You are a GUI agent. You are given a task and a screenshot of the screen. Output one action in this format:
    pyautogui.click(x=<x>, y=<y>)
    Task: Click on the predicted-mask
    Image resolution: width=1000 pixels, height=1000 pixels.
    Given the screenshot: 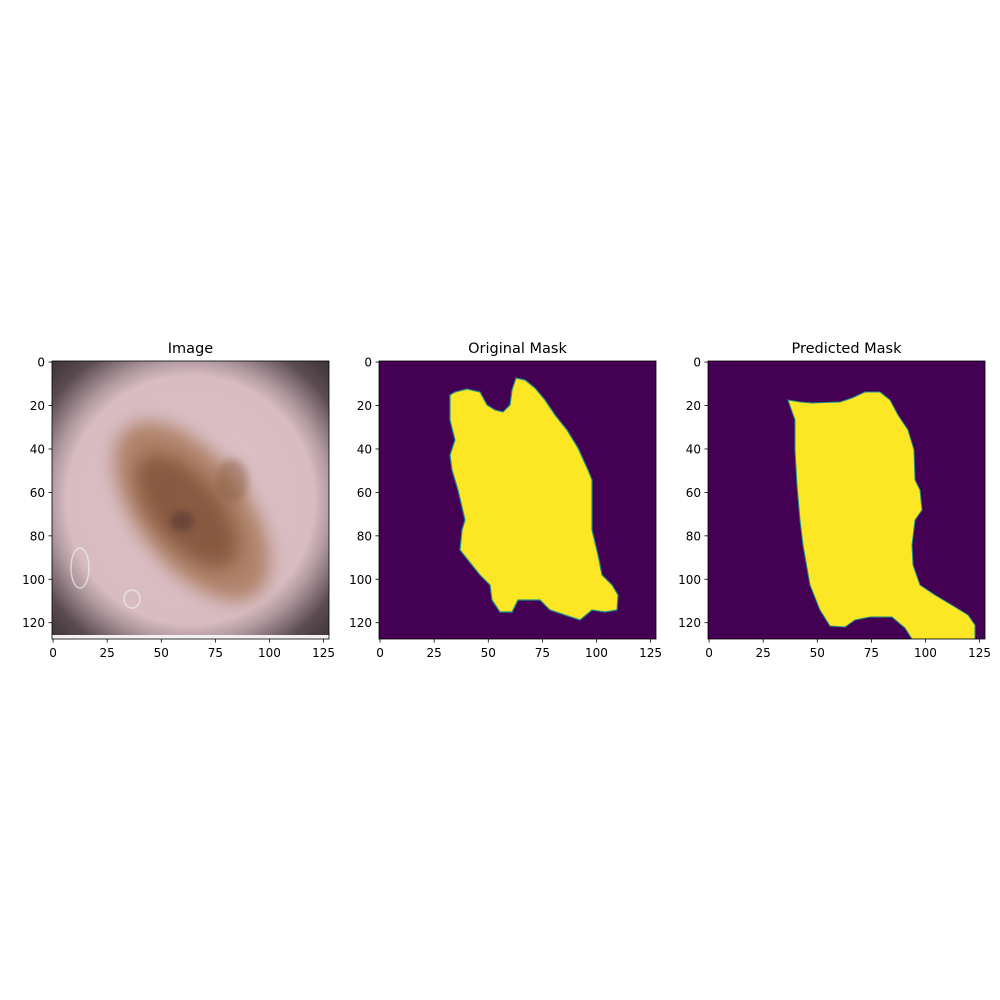 What is the action you would take?
    pyautogui.click(x=846, y=500)
    